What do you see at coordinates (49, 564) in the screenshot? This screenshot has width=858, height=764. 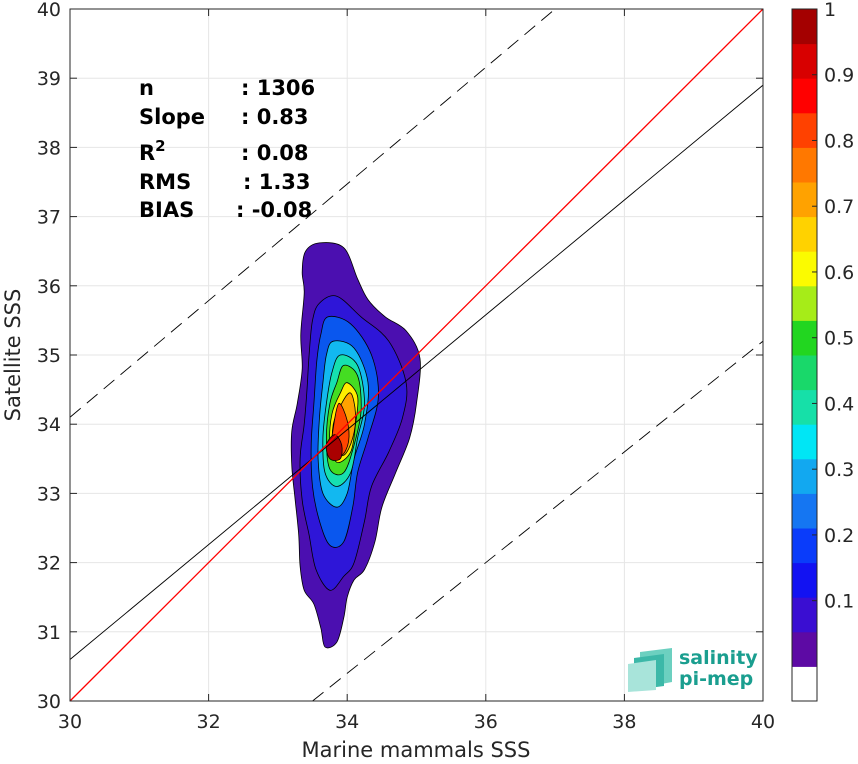 I see `y-tick-label: 32` at bounding box center [49, 564].